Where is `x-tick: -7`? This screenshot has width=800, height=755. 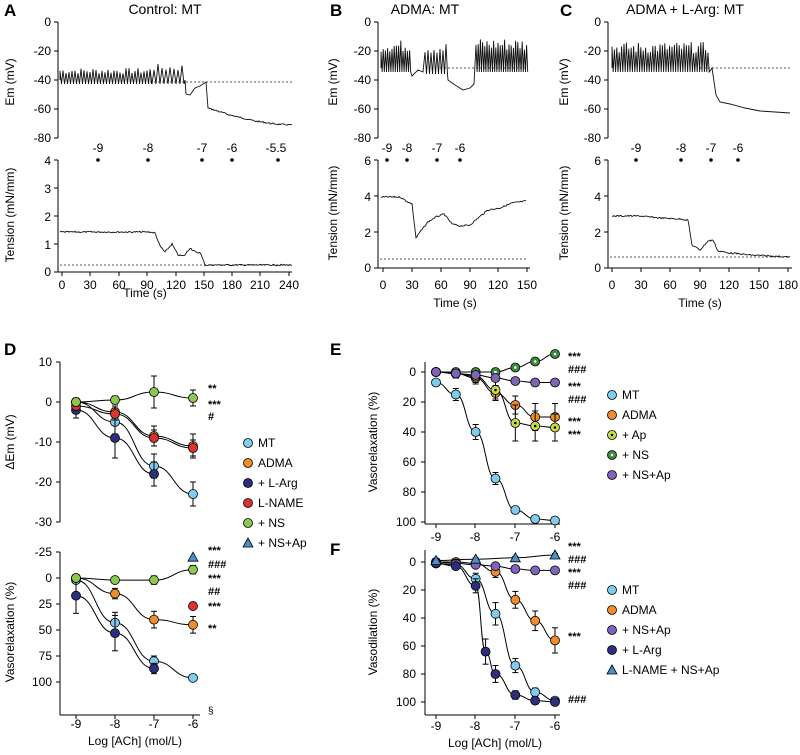 x-tick: -7 is located at coordinates (154, 724).